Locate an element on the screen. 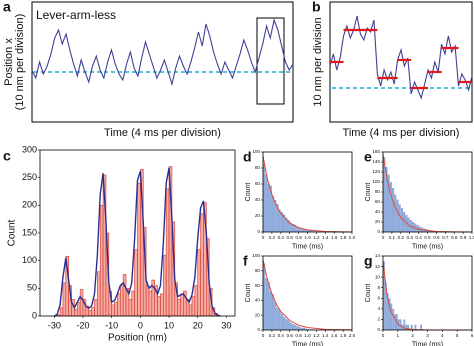  y-tick-label: 4 is located at coordinates (378, 308).